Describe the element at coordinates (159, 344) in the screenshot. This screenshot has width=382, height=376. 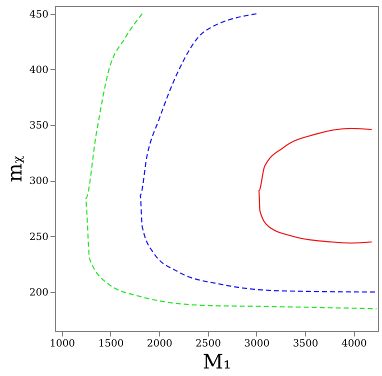
I see `x-tick-label: 2000` at that location.